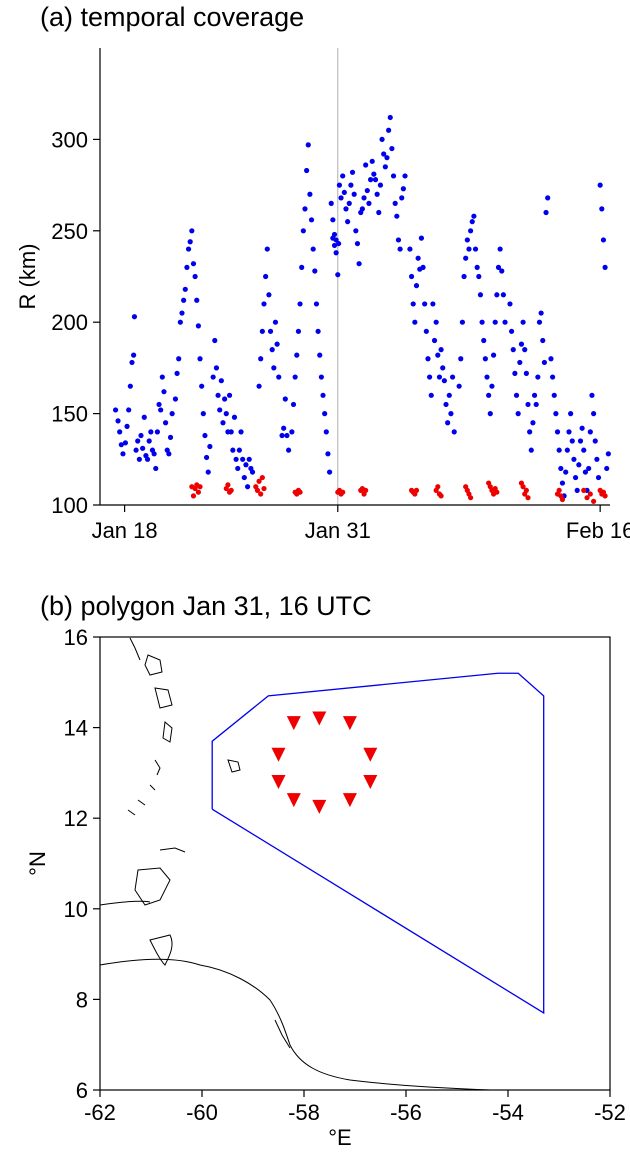 The width and height of the screenshot is (630, 1153). What do you see at coordinates (406, 1112) in the screenshot?
I see `x-tick-label: -56` at bounding box center [406, 1112].